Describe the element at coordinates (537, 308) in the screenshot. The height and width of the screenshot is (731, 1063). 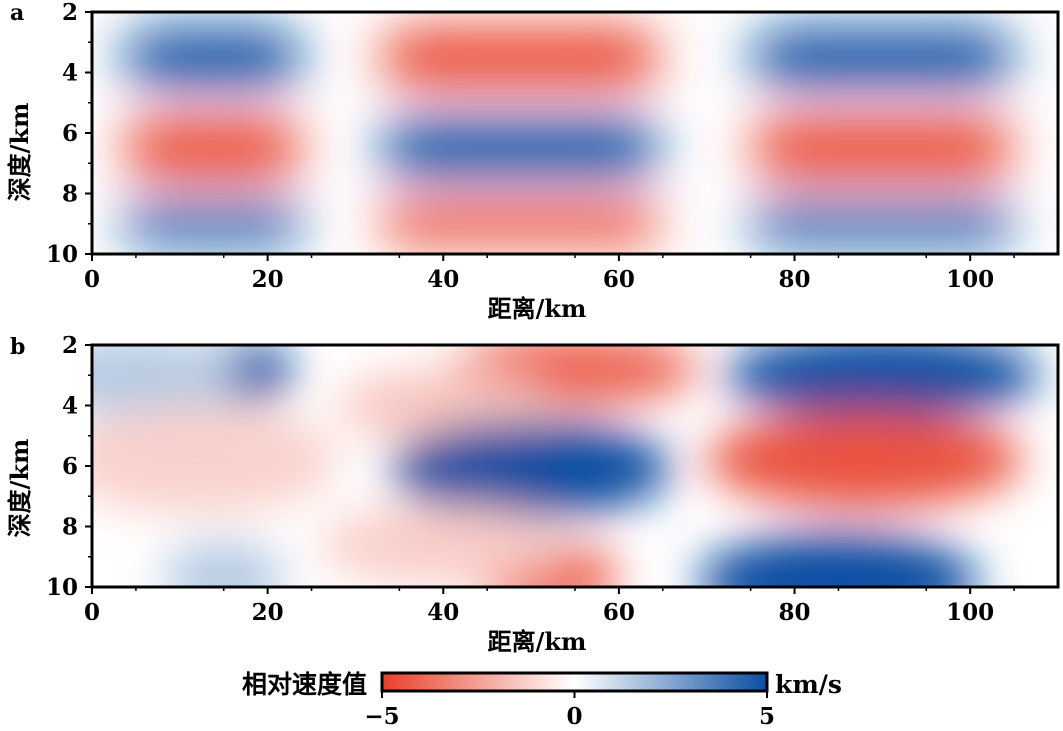
I see `panel-a-xlabel: 距离/km` at that location.